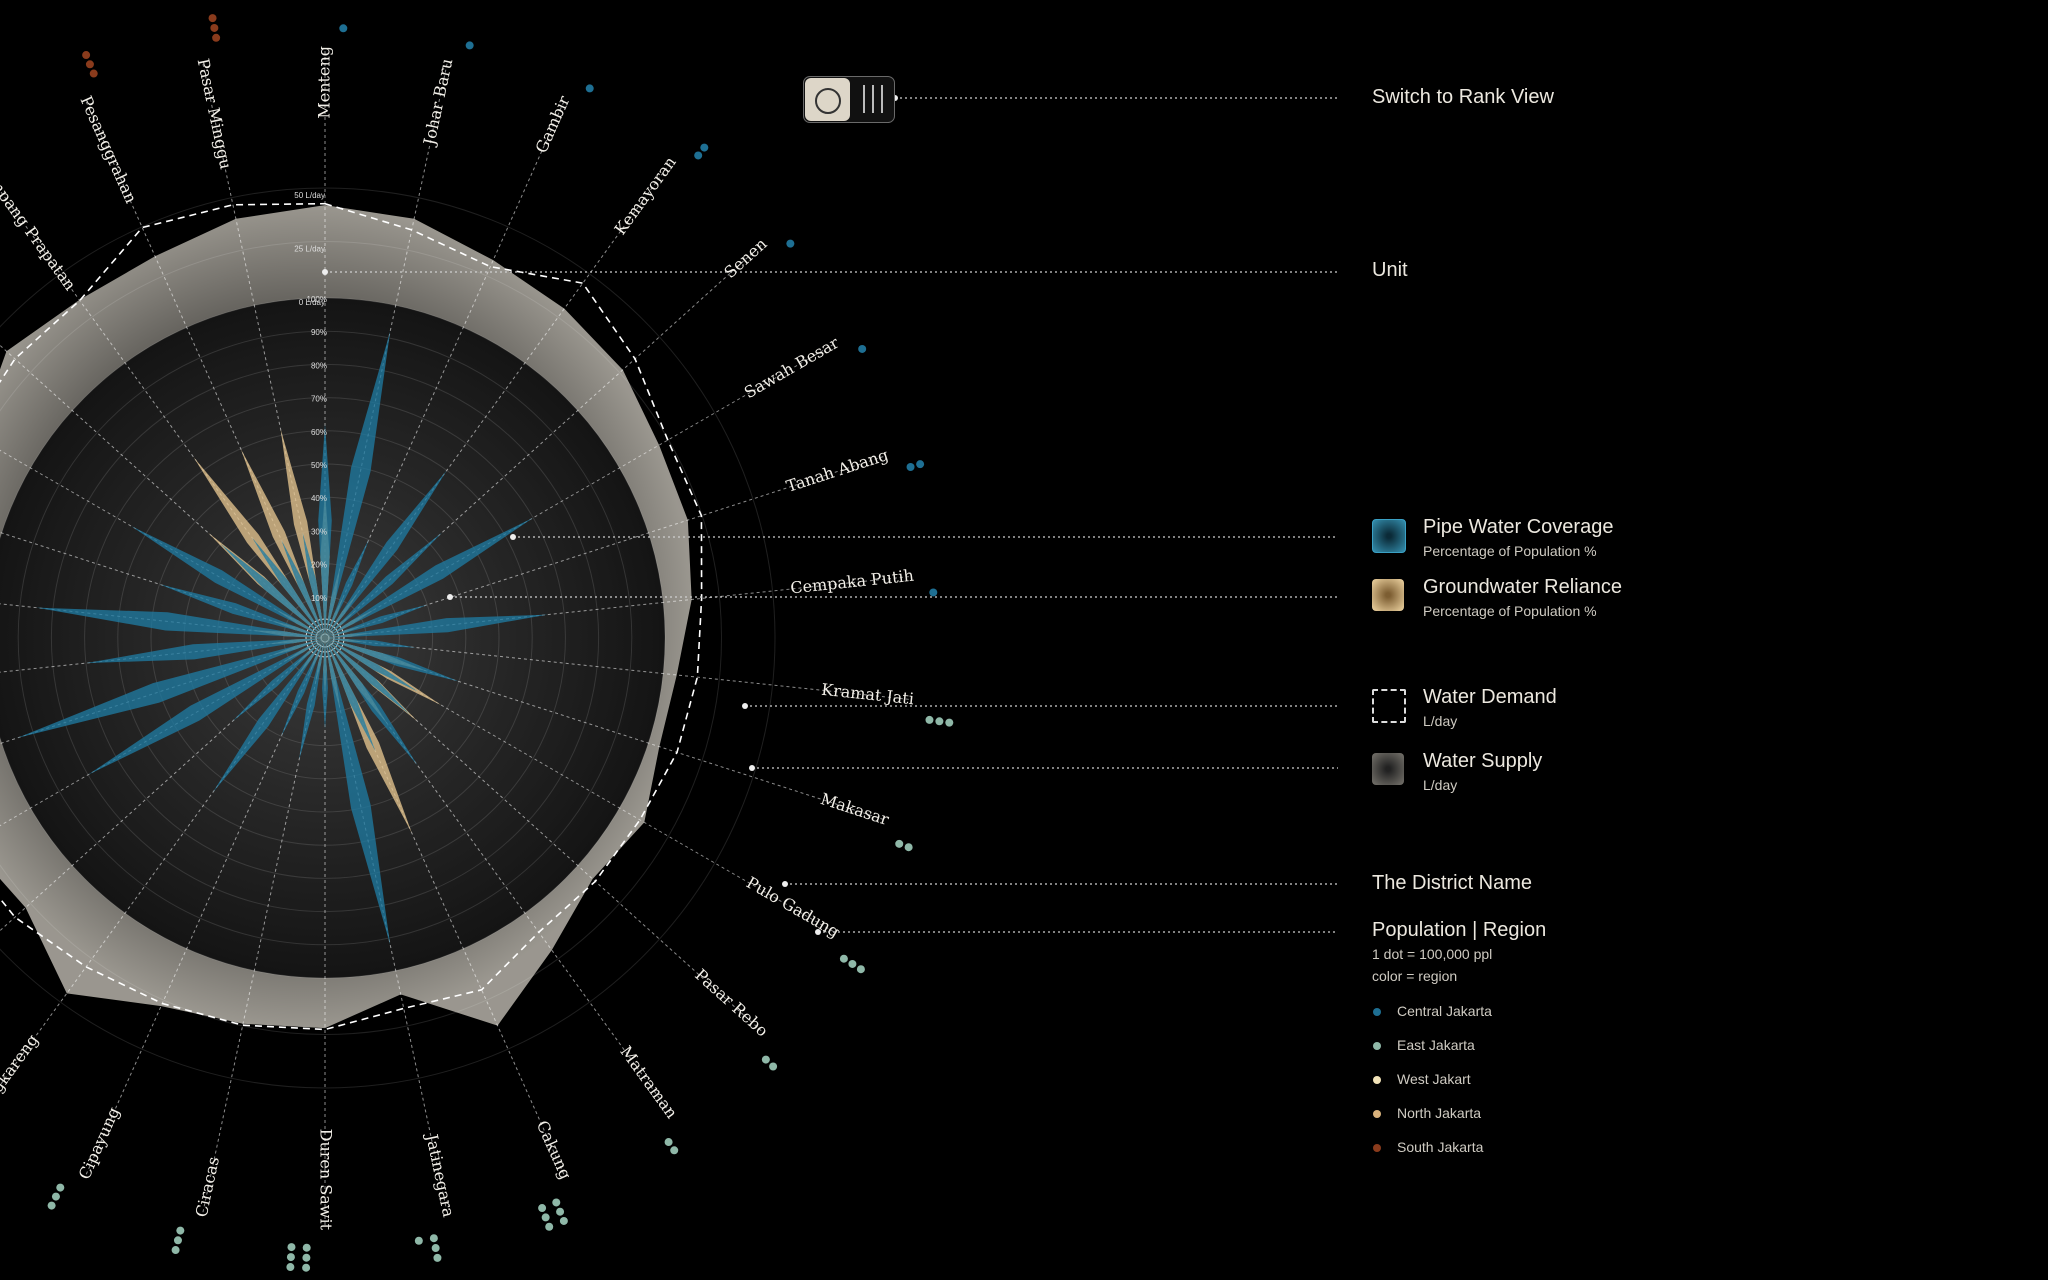 The width and height of the screenshot is (2048, 1280). Describe the element at coordinates (319, 498) in the screenshot. I see `percent-tick-label: 40%` at that location.